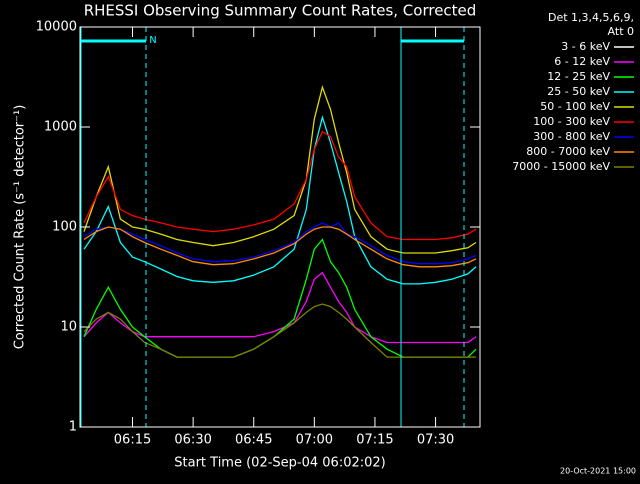  I want to click on x-axis-label: Start Time (02-Sep-04 06:02:02), so click(279, 463).